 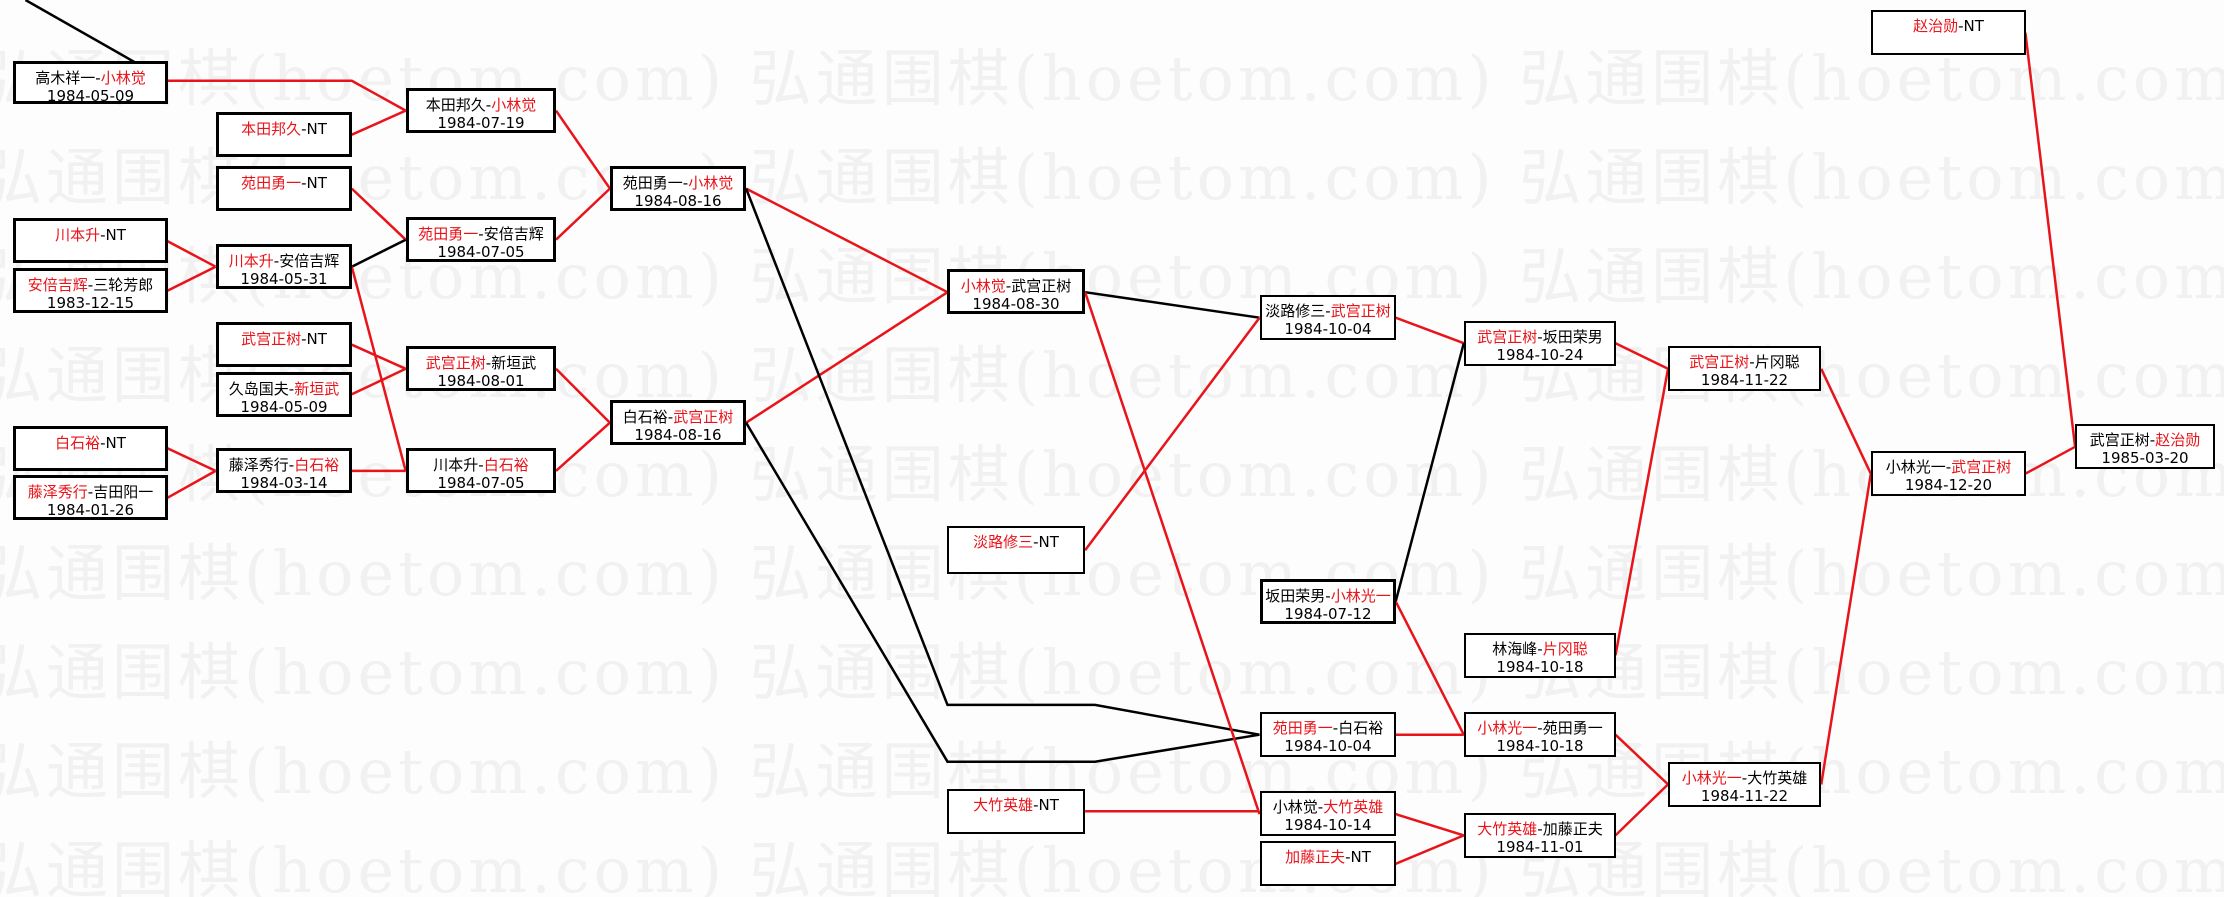 What do you see at coordinates (90, 303) in the screenshot?
I see `match-date: 1983-12-15` at bounding box center [90, 303].